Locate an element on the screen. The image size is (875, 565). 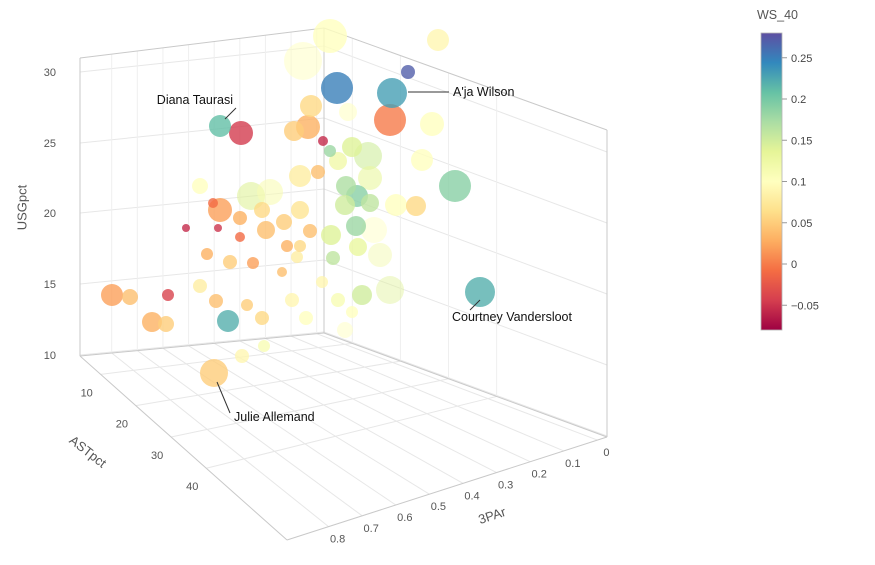
z-tick-label: 15 is located at coordinates (50, 285).